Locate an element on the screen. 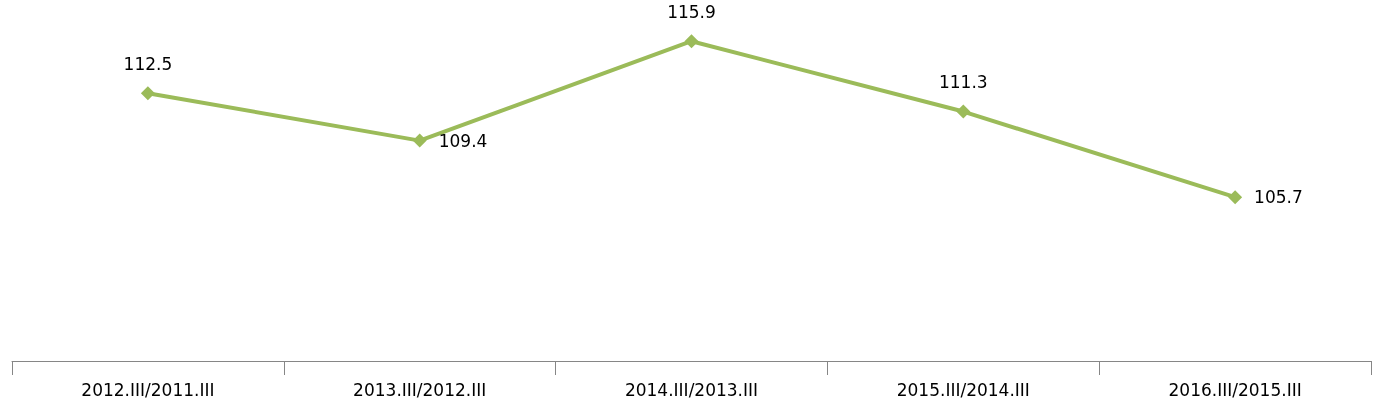 The image size is (1384, 409). x-tick-label: 2016.III/2015.III is located at coordinates (1235, 389).